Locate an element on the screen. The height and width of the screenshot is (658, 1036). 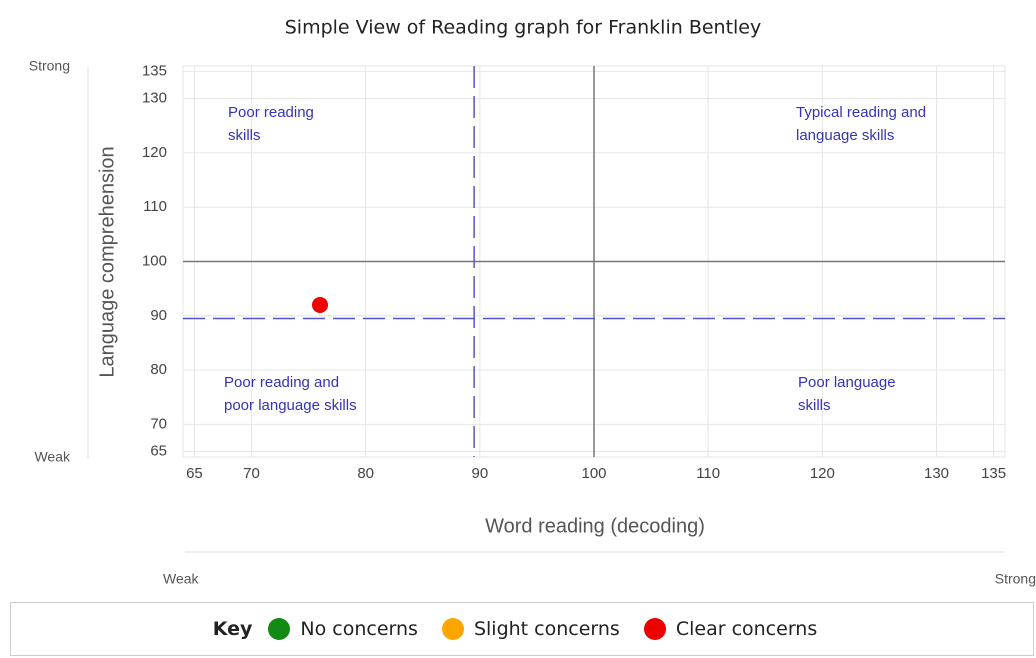
legend-title: Key is located at coordinates (232, 629).